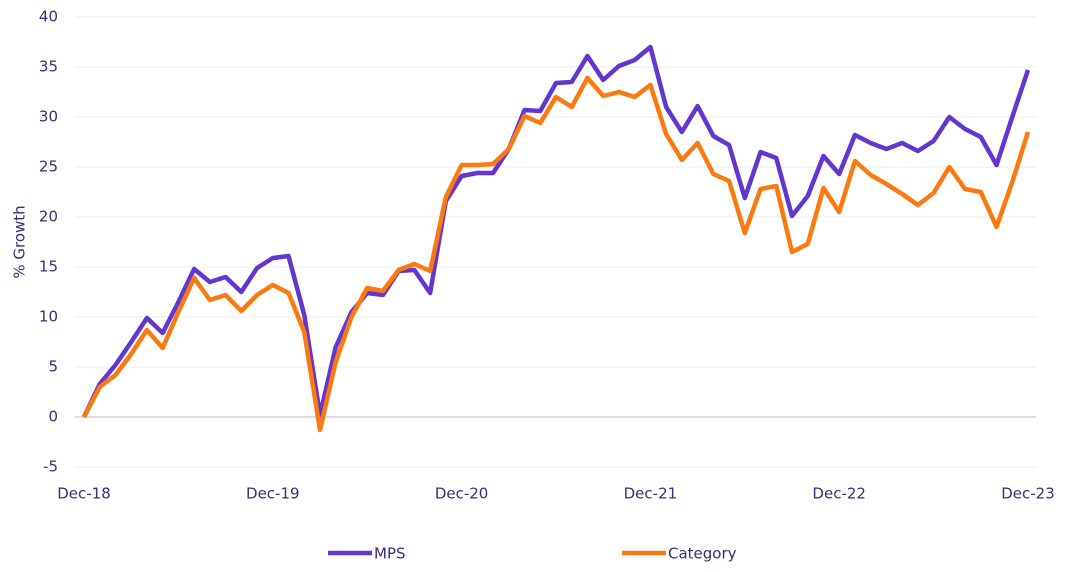 This screenshot has height=572, width=1067. I want to click on y-tick-label: 40, so click(48, 17).